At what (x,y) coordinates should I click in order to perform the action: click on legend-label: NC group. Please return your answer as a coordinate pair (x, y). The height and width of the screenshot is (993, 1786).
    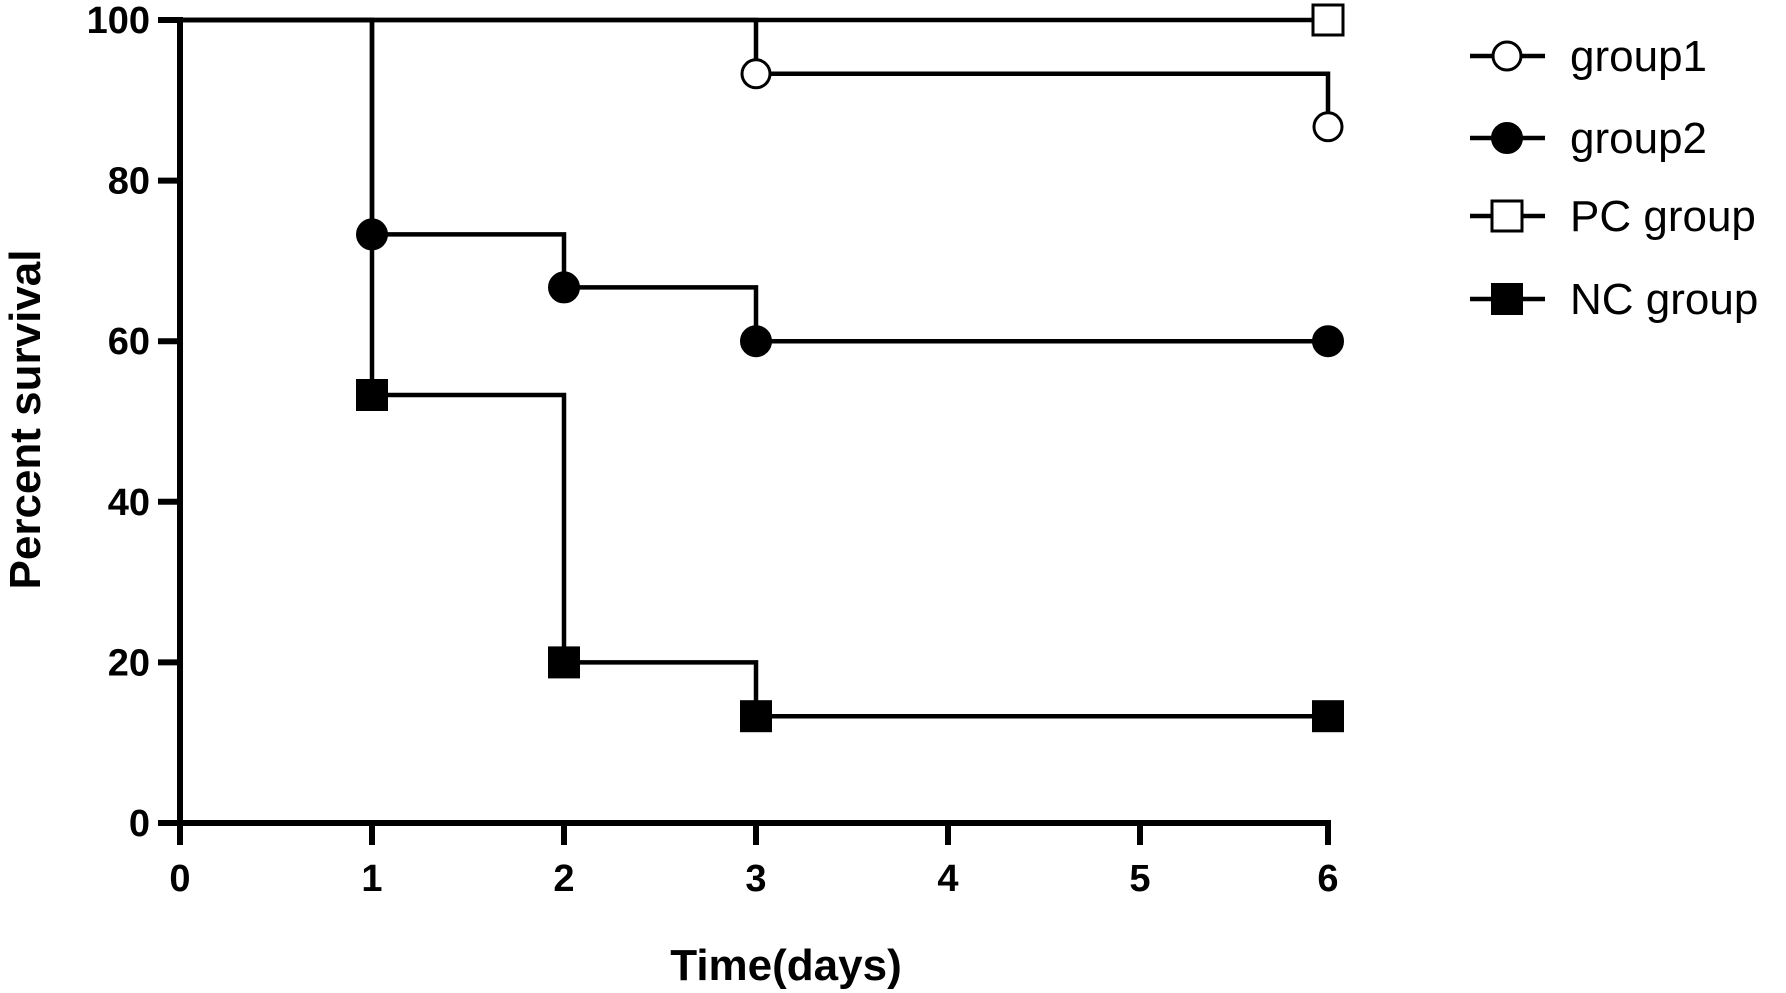
    Looking at the image, I should click on (1664, 299).